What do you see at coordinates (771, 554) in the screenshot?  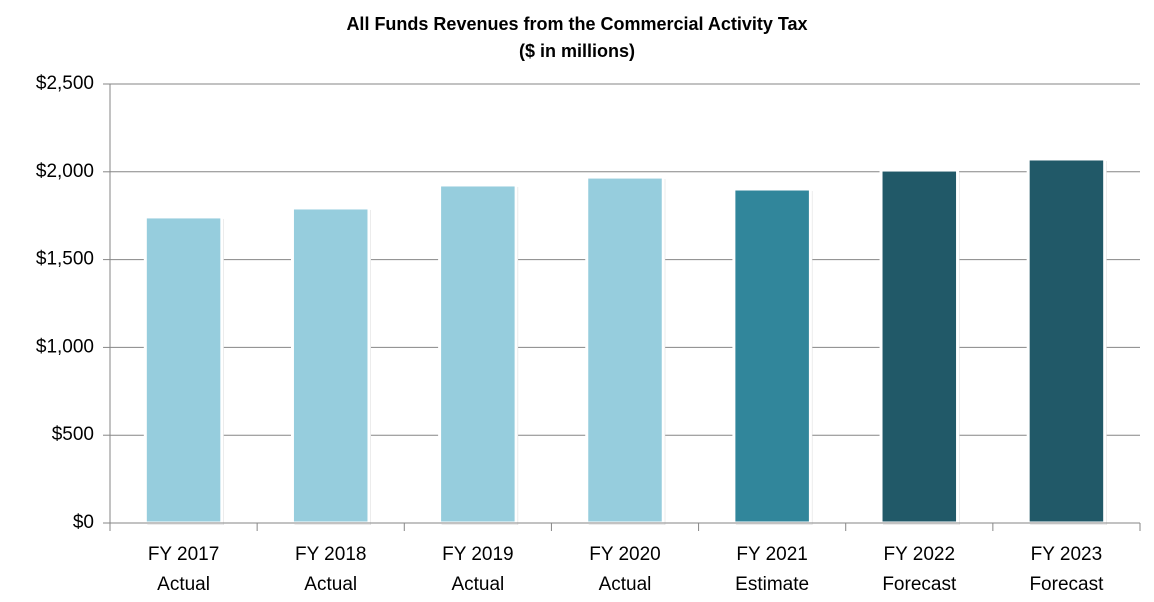 I see `x-tick-label: FY 2021` at bounding box center [771, 554].